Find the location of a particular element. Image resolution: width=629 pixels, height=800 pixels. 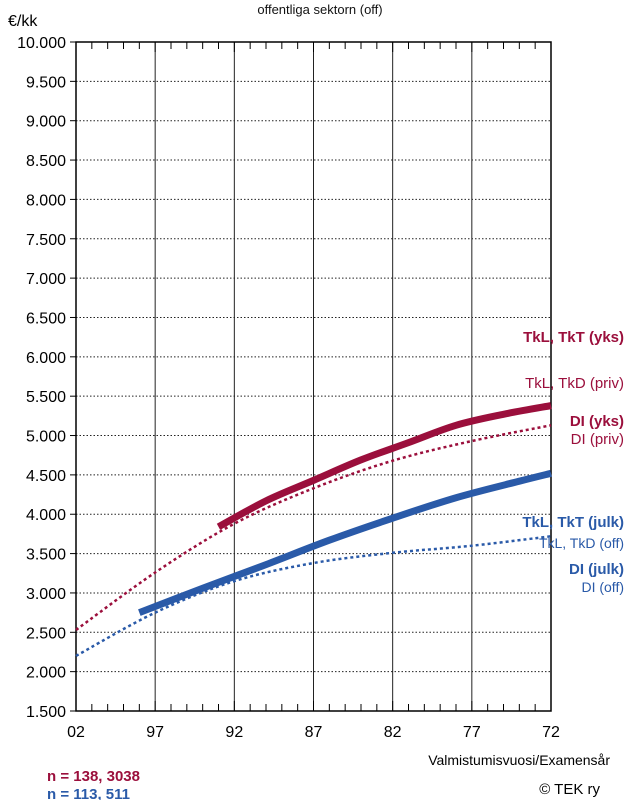

x-tick-label: 92 is located at coordinates (234, 732).